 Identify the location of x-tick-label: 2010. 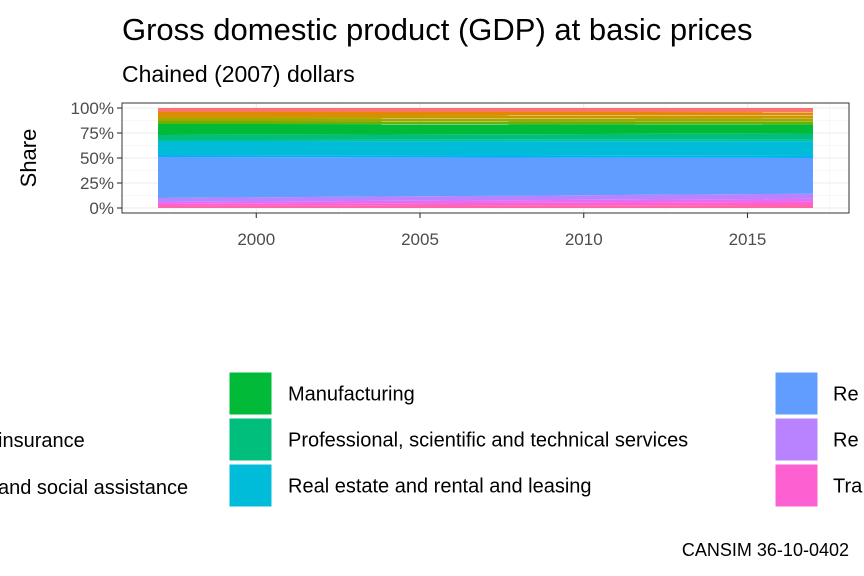
(584, 239).